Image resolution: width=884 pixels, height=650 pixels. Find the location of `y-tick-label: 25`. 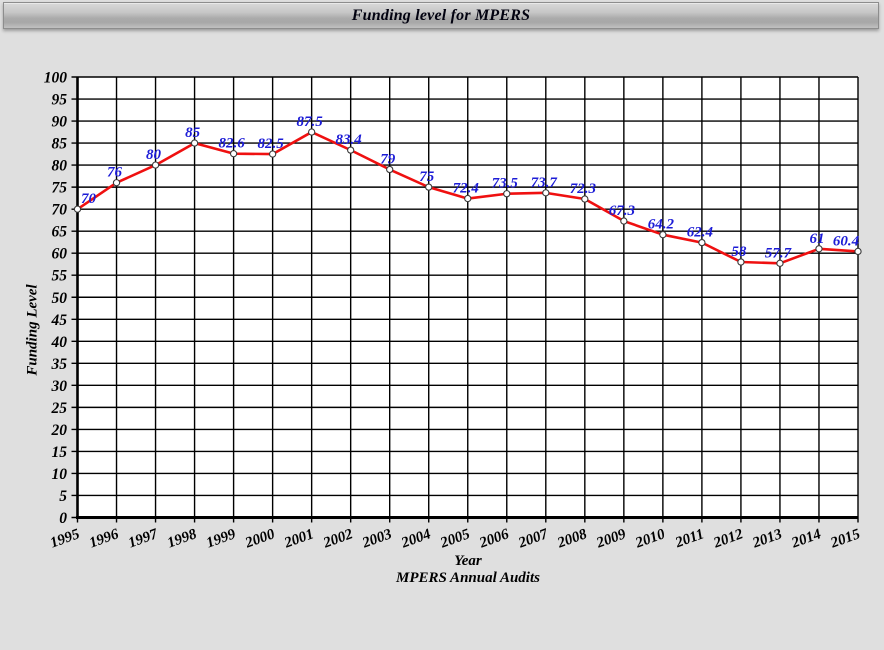

y-tick-label: 25 is located at coordinates (59, 408).